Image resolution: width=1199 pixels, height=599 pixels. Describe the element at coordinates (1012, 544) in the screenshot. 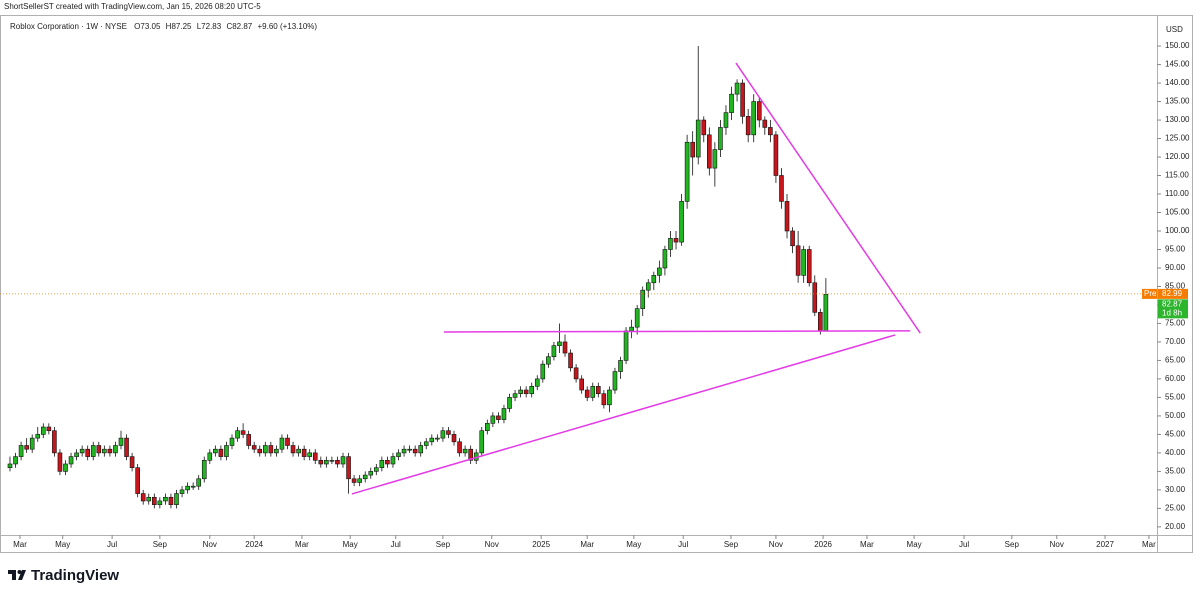

I see `x-tick-label: Sep` at that location.